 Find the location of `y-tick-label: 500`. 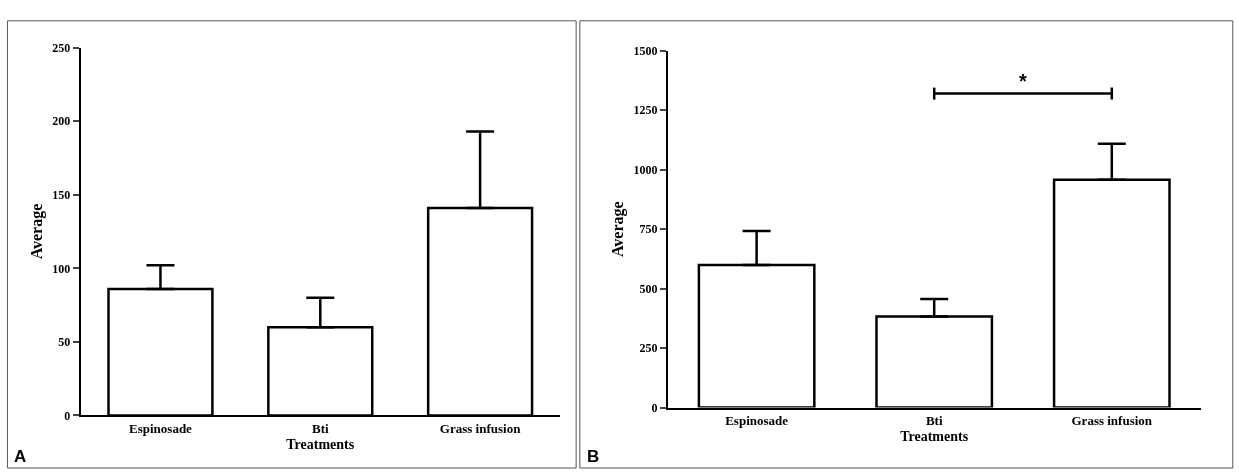

y-tick-label: 500 is located at coordinates (648, 288).